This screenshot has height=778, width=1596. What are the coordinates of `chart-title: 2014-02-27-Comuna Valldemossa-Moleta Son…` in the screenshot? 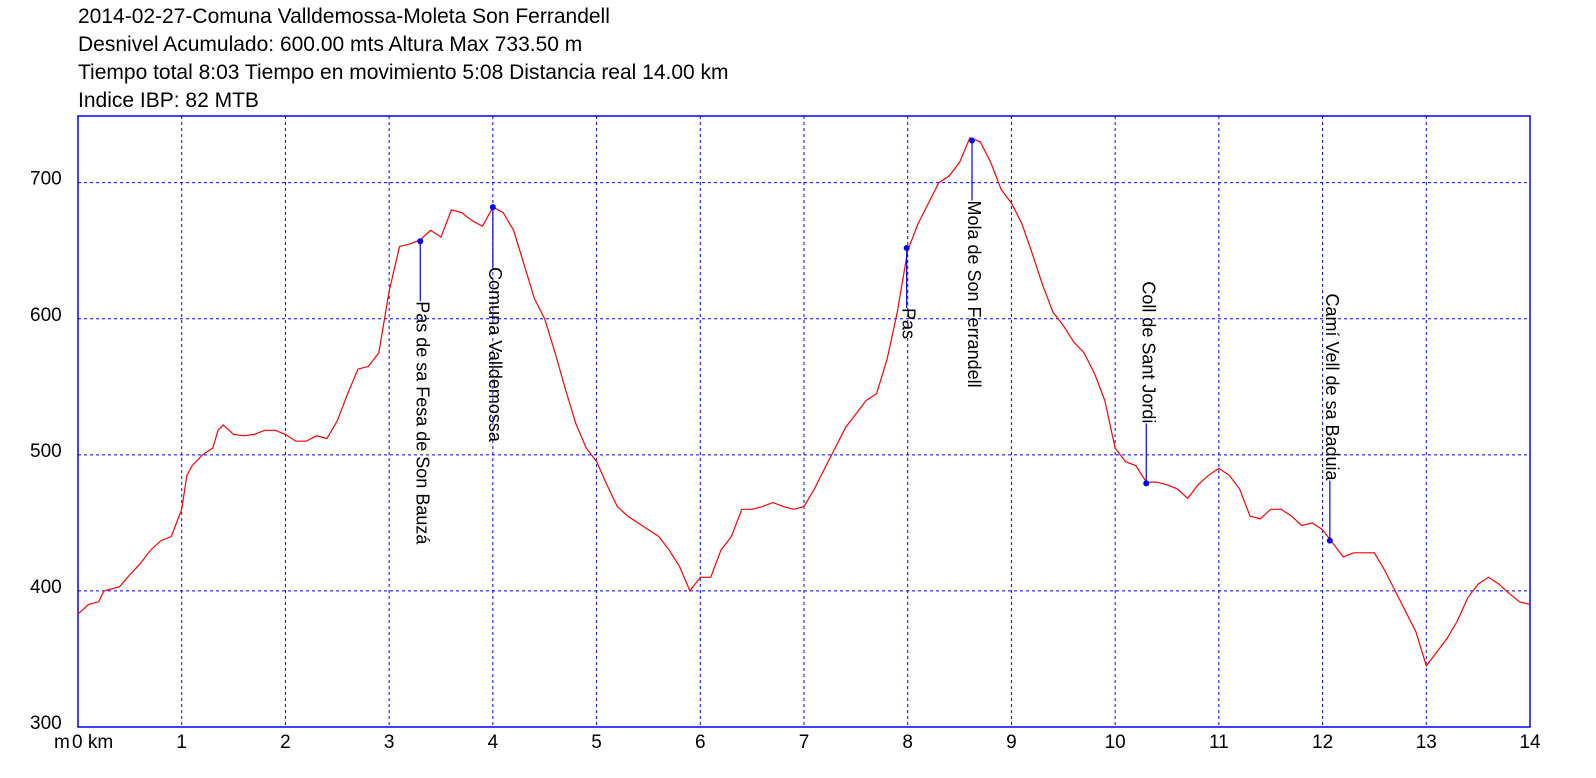 It's located at (344, 16).